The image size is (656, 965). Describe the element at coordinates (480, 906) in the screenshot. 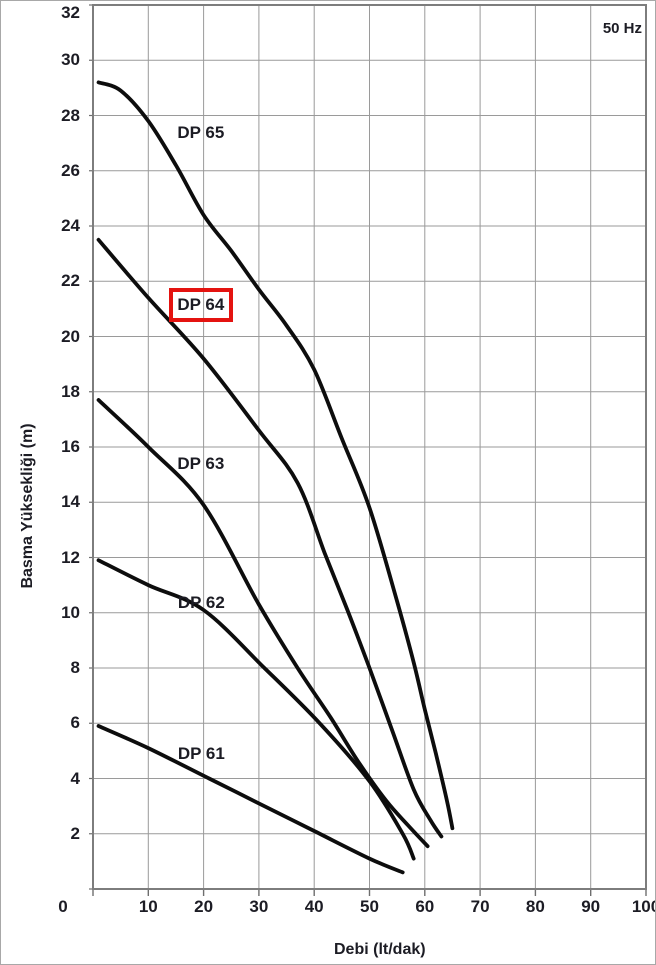

I see `x-tick-label: 70` at that location.